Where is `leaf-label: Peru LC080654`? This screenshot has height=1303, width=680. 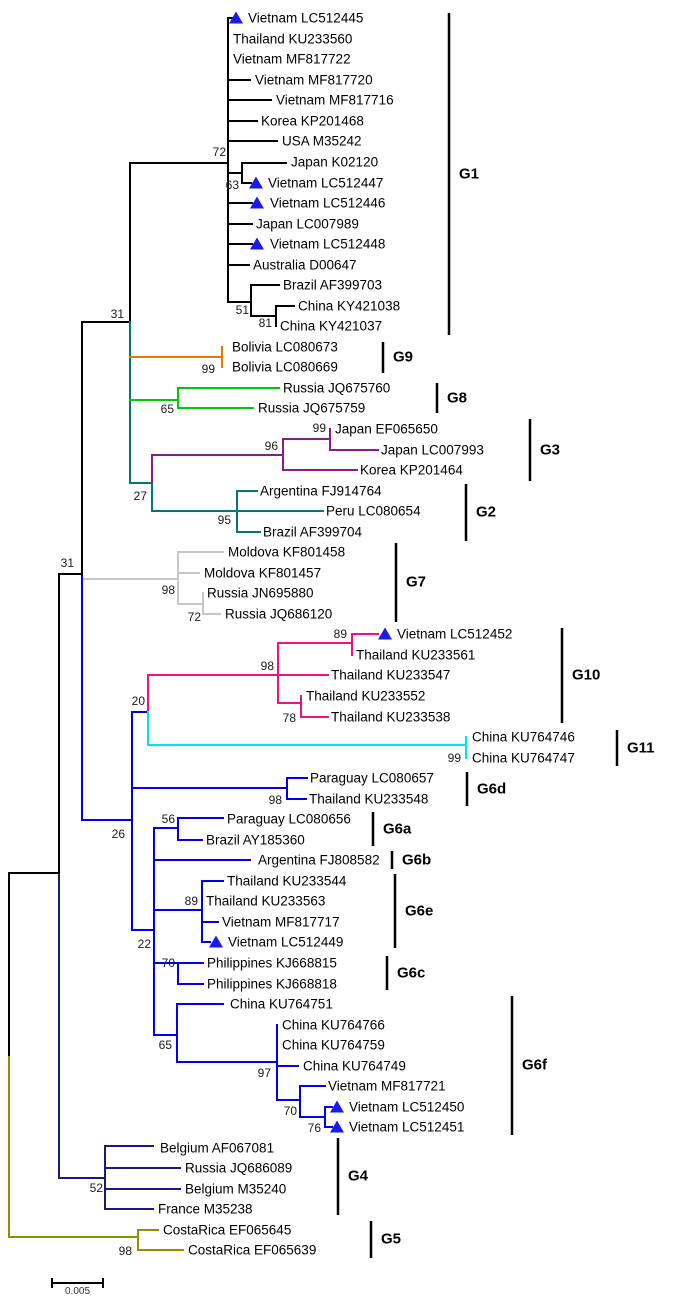
leaf-label: Peru LC080654 is located at coordinates (373, 511).